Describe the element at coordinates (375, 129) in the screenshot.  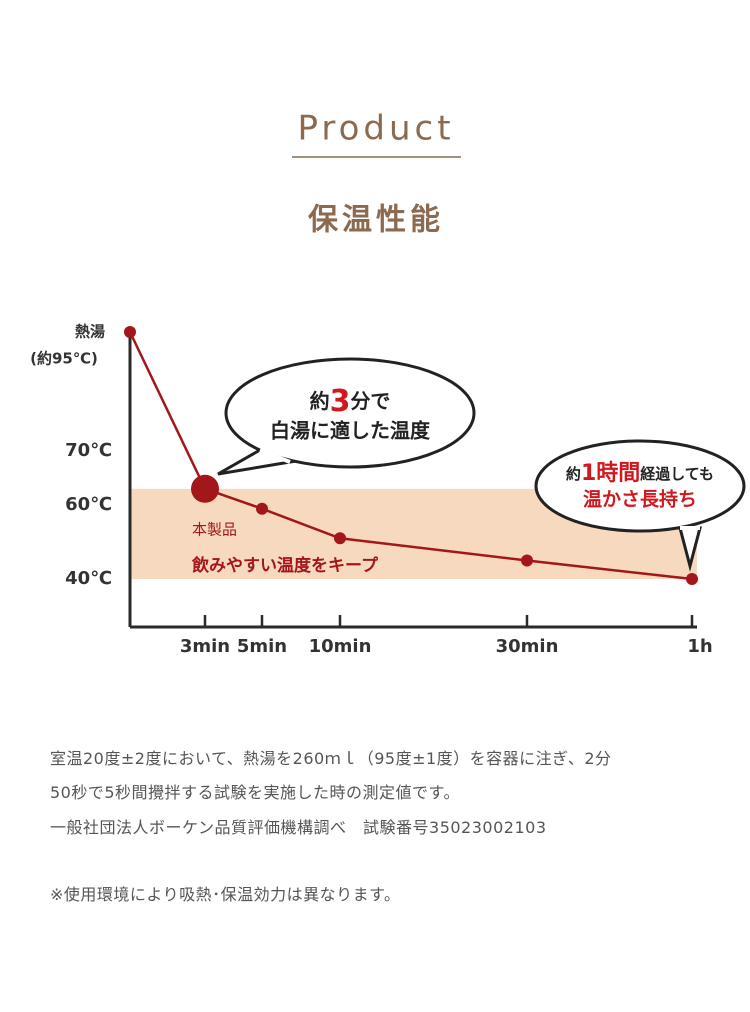
I see `page-title: Product` at that location.